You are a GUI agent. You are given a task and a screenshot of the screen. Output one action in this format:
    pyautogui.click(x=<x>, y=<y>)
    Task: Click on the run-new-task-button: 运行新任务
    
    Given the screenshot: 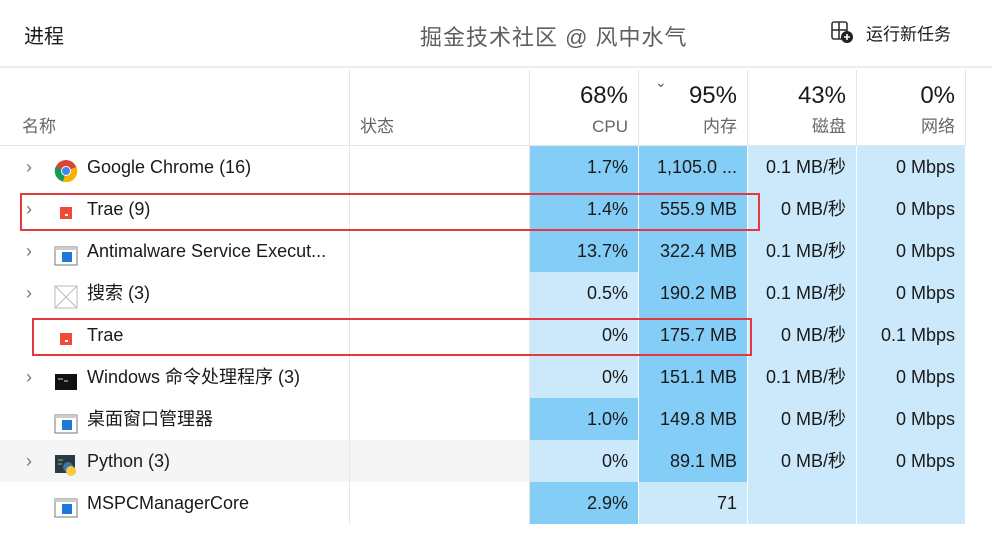 What is the action you would take?
    pyautogui.click(x=890, y=32)
    